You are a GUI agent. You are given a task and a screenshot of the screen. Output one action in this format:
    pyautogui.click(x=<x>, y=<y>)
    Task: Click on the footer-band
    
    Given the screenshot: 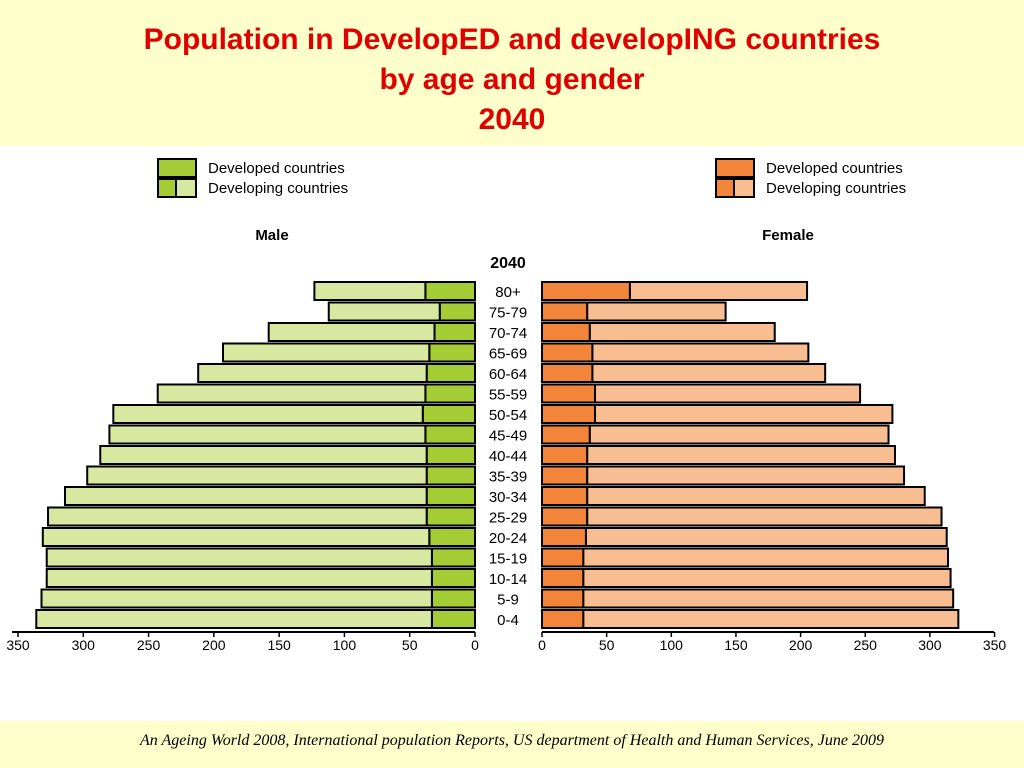 What is the action you would take?
    pyautogui.click(x=512, y=744)
    